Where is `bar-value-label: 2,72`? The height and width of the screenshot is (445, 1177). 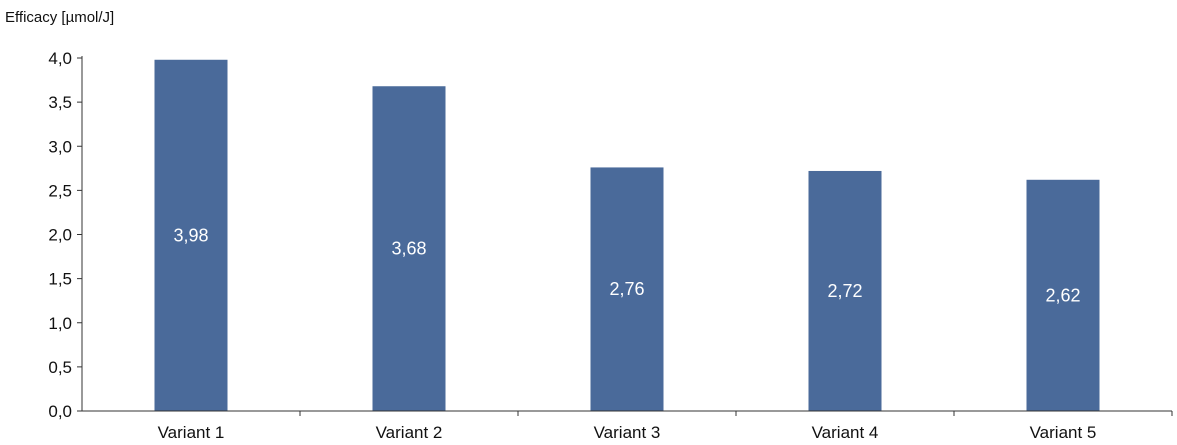 bar-value-label: 2,72 is located at coordinates (844, 291).